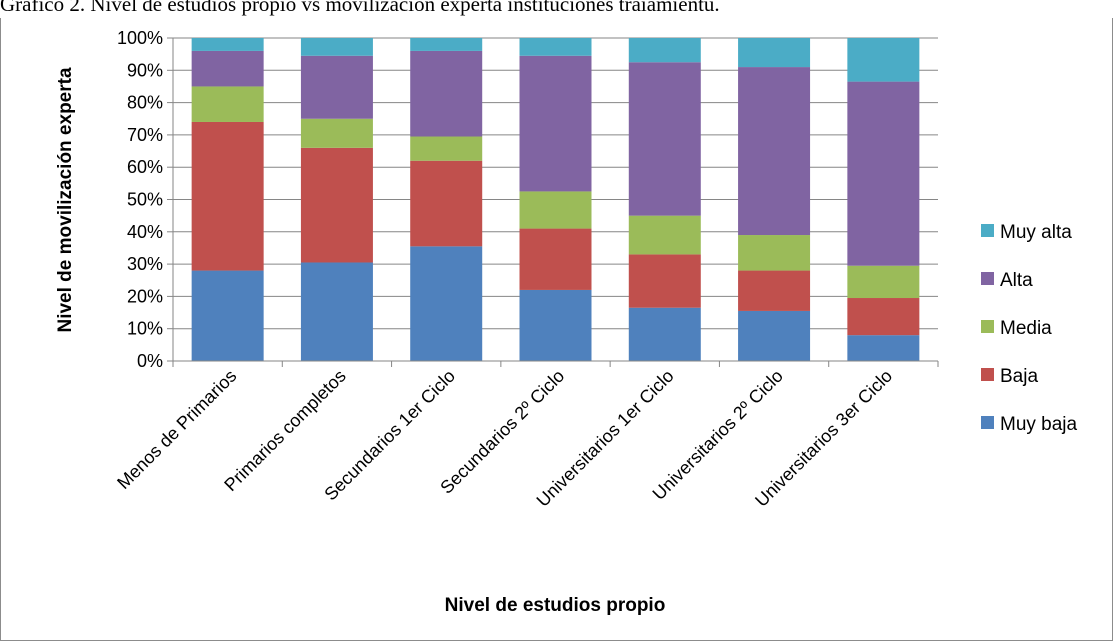  What do you see at coordinates (145, 296) in the screenshot?
I see `y-tick-label: 20%` at bounding box center [145, 296].